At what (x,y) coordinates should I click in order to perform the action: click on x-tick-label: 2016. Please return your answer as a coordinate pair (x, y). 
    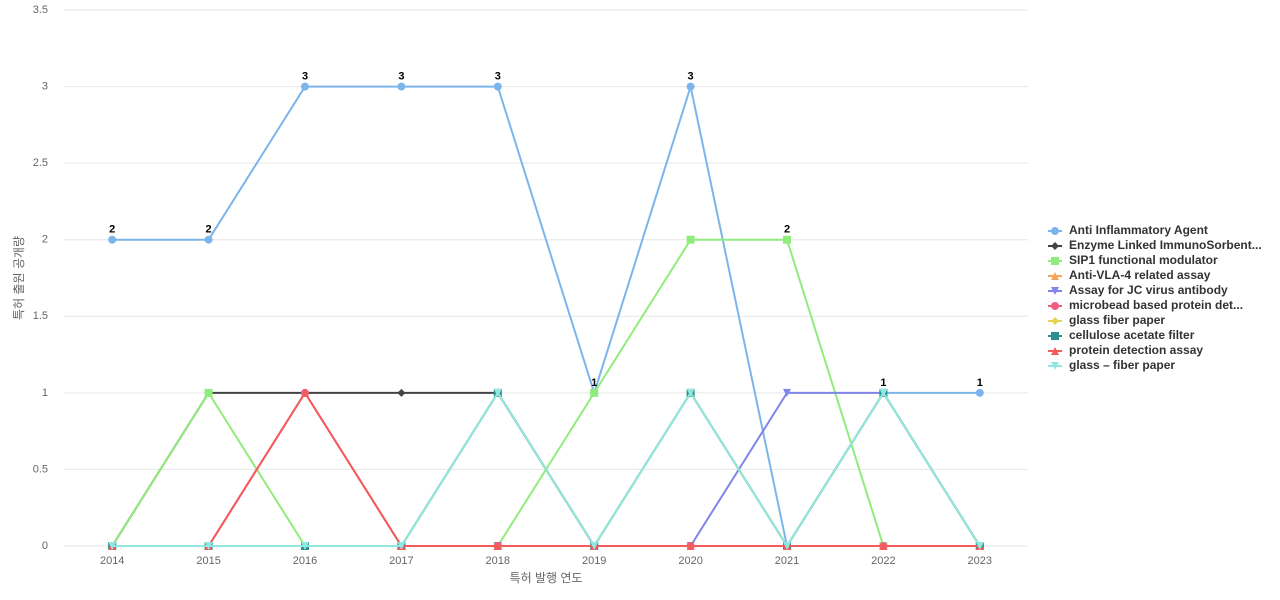
    Looking at the image, I should click on (305, 561).